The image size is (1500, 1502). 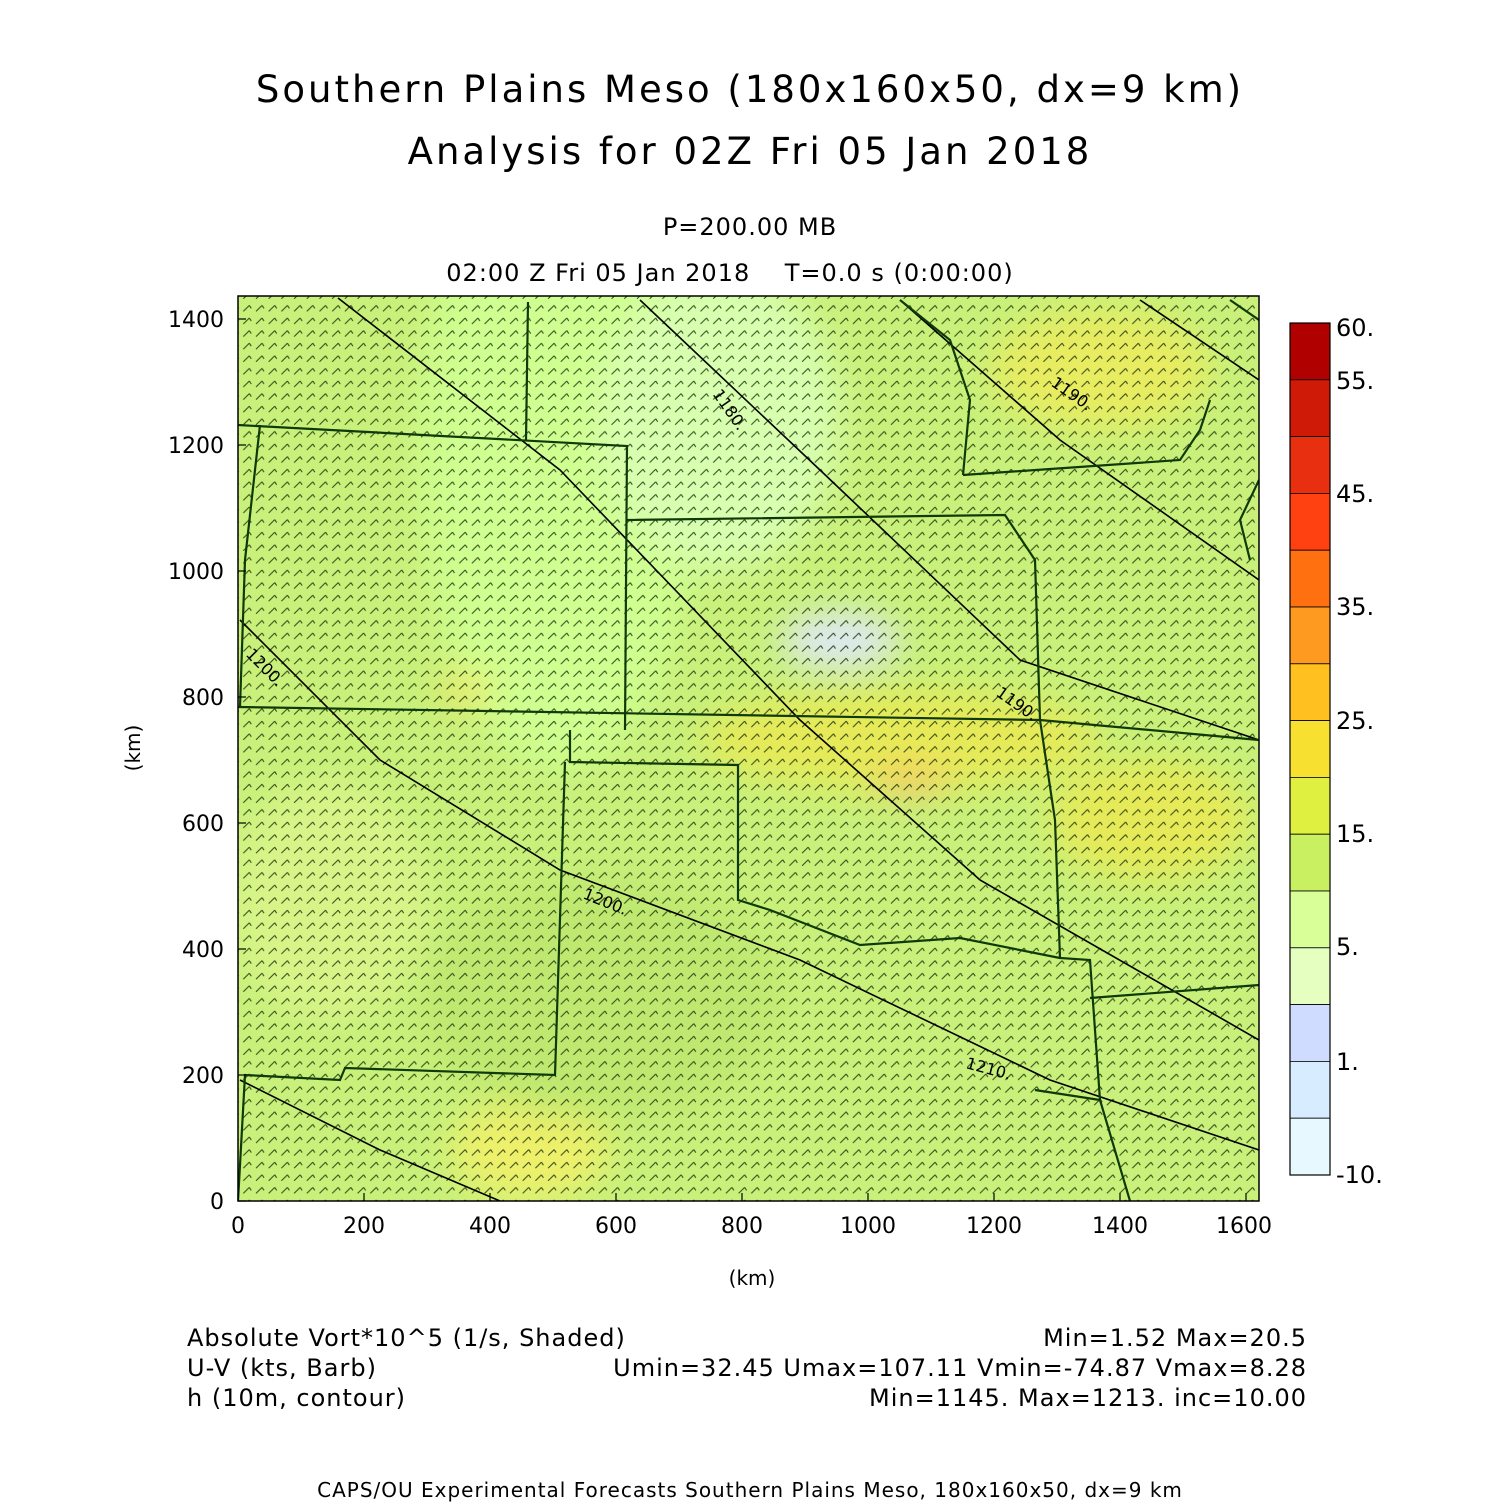 What do you see at coordinates (196, 572) in the screenshot?
I see `y-tick-label: 1000` at bounding box center [196, 572].